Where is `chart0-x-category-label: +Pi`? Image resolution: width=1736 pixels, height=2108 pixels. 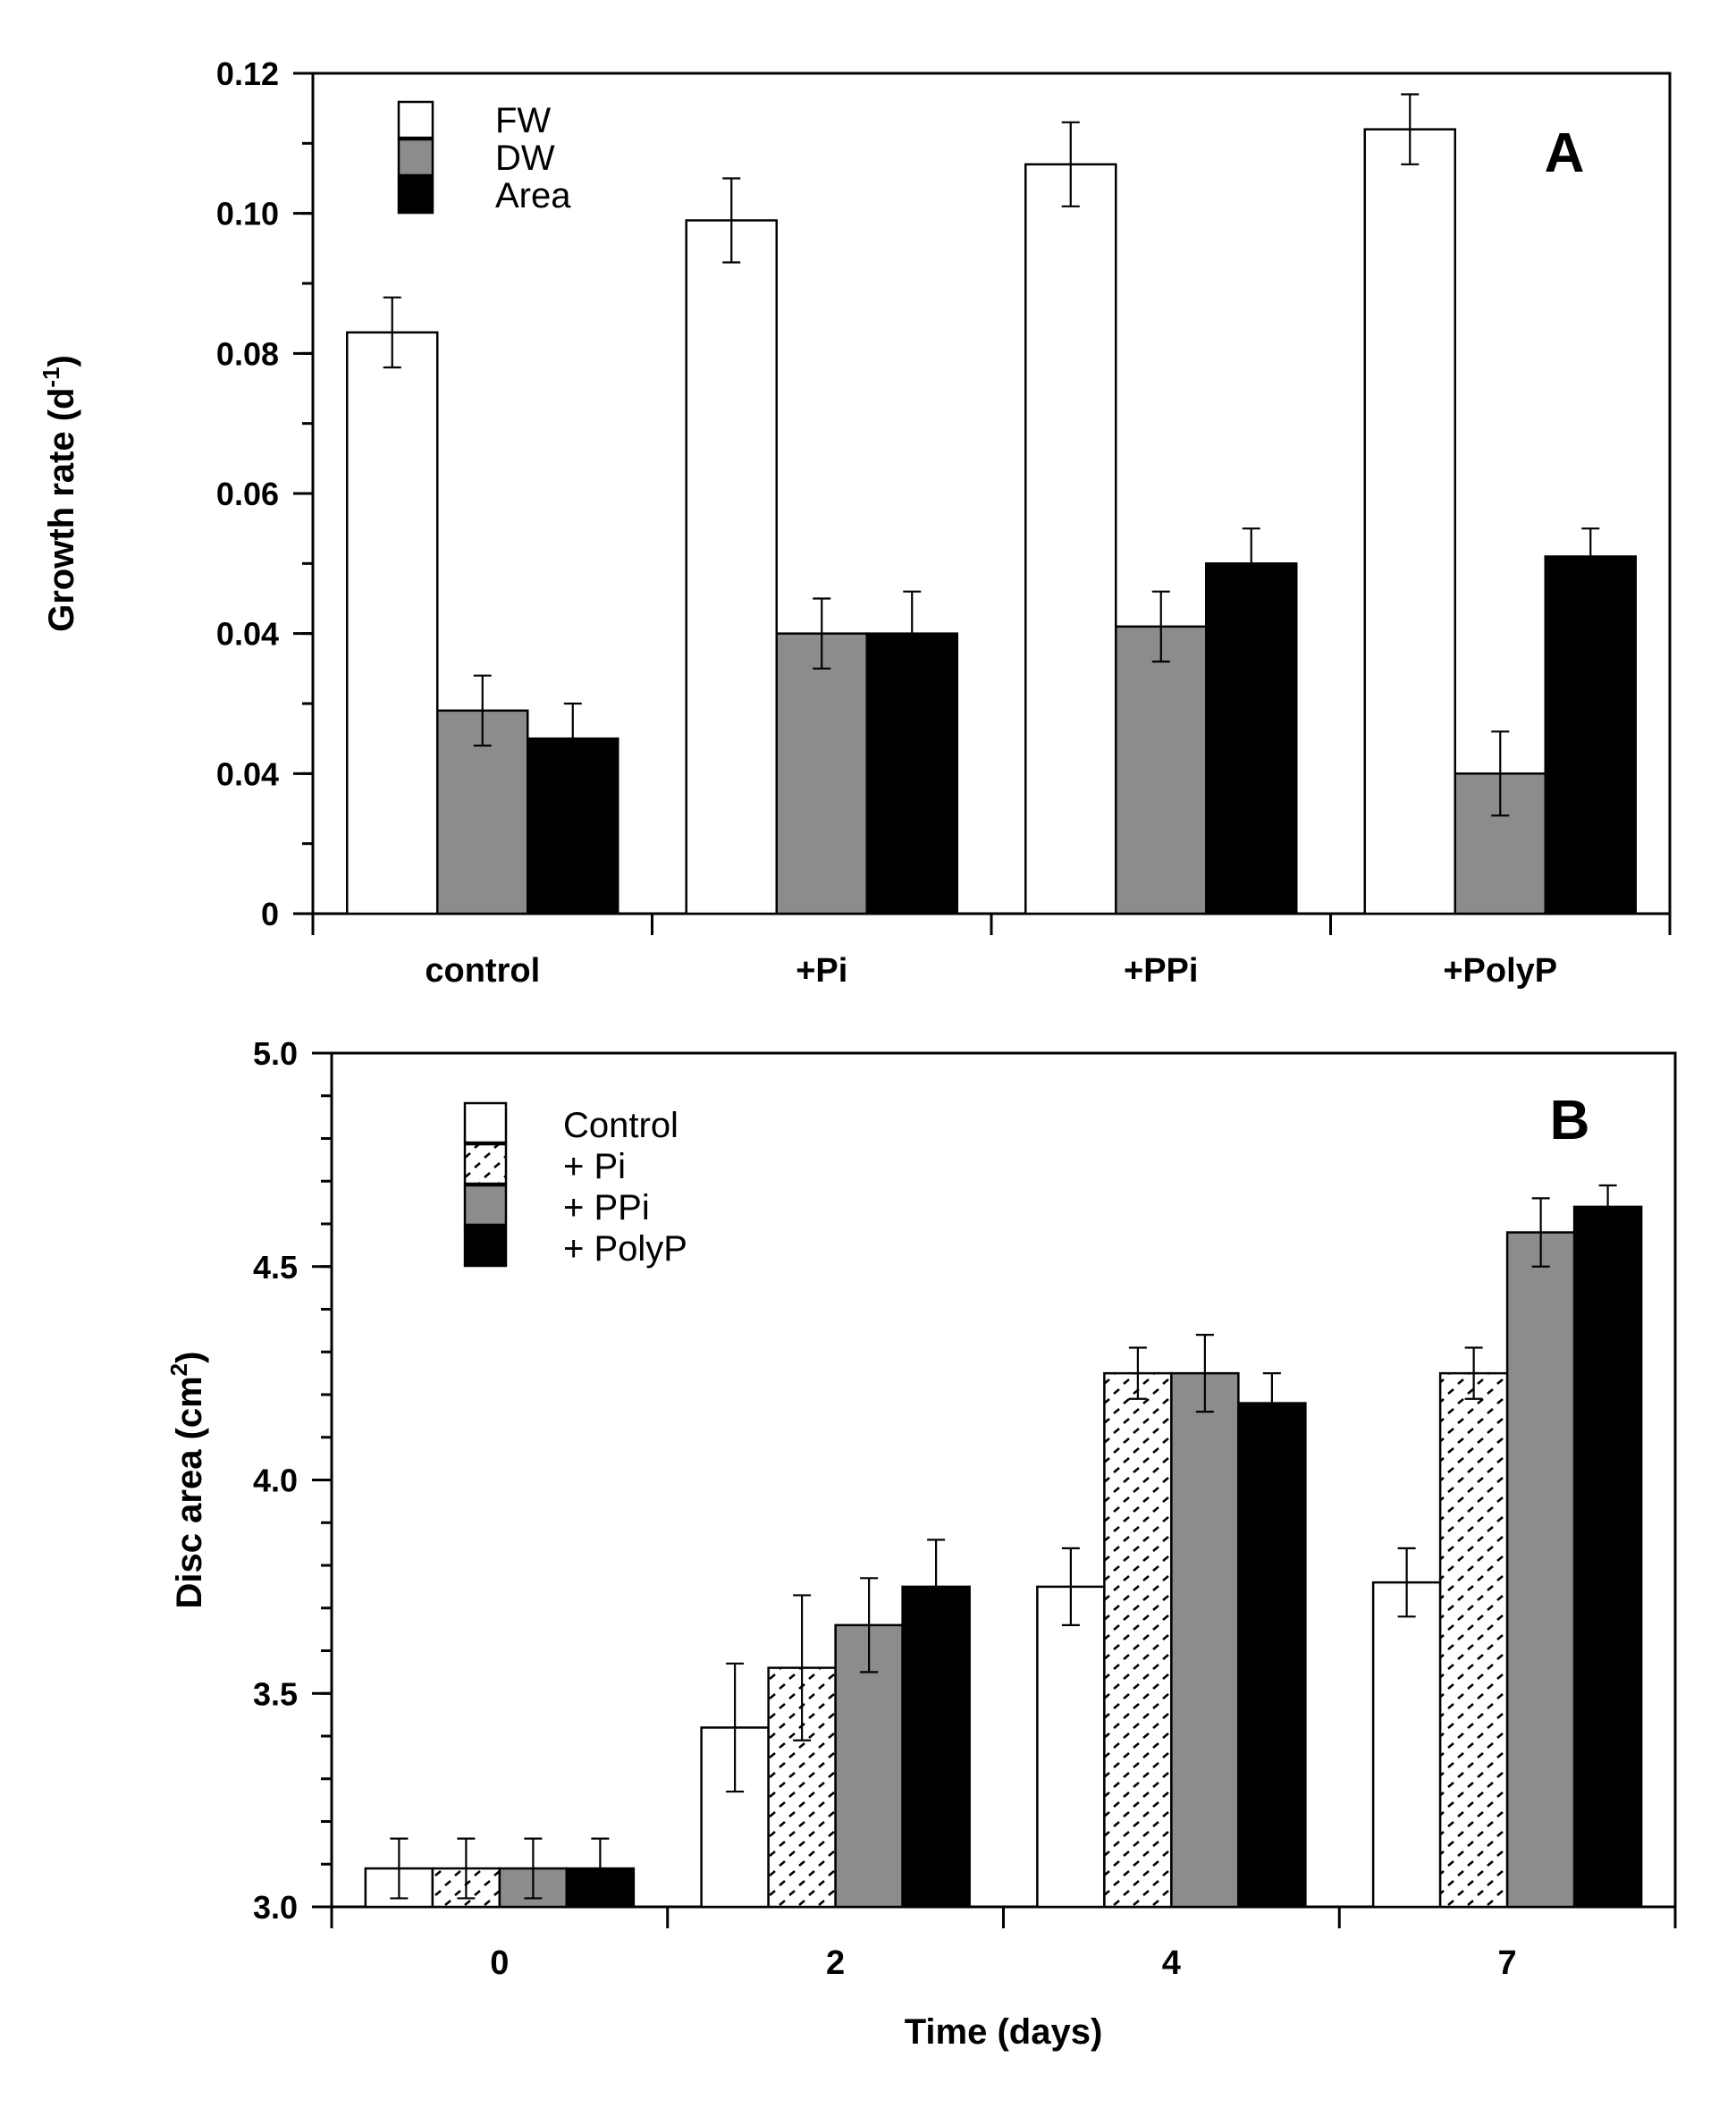
chart0-x-category-label: +Pi is located at coordinates (821, 971).